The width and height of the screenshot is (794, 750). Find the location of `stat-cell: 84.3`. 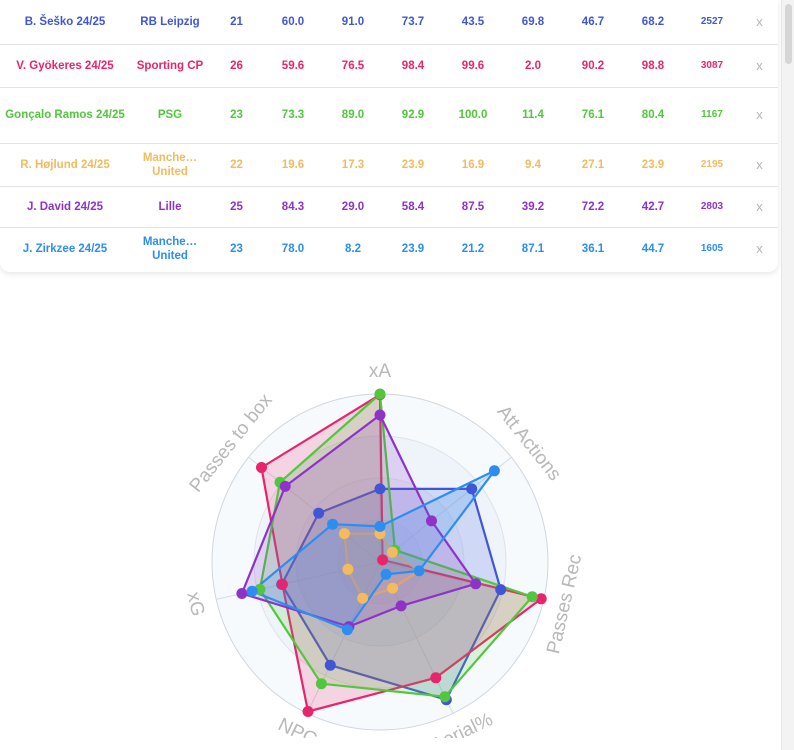

stat-cell: 84.3 is located at coordinates (293, 207).